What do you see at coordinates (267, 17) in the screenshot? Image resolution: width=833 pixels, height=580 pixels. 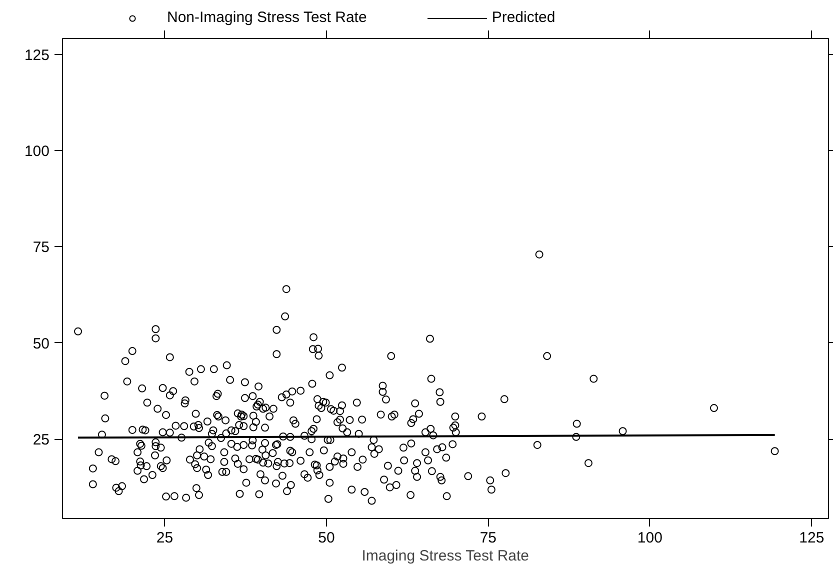 I see `legend-label: Non-Imaging Stress Test Rate` at bounding box center [267, 17].